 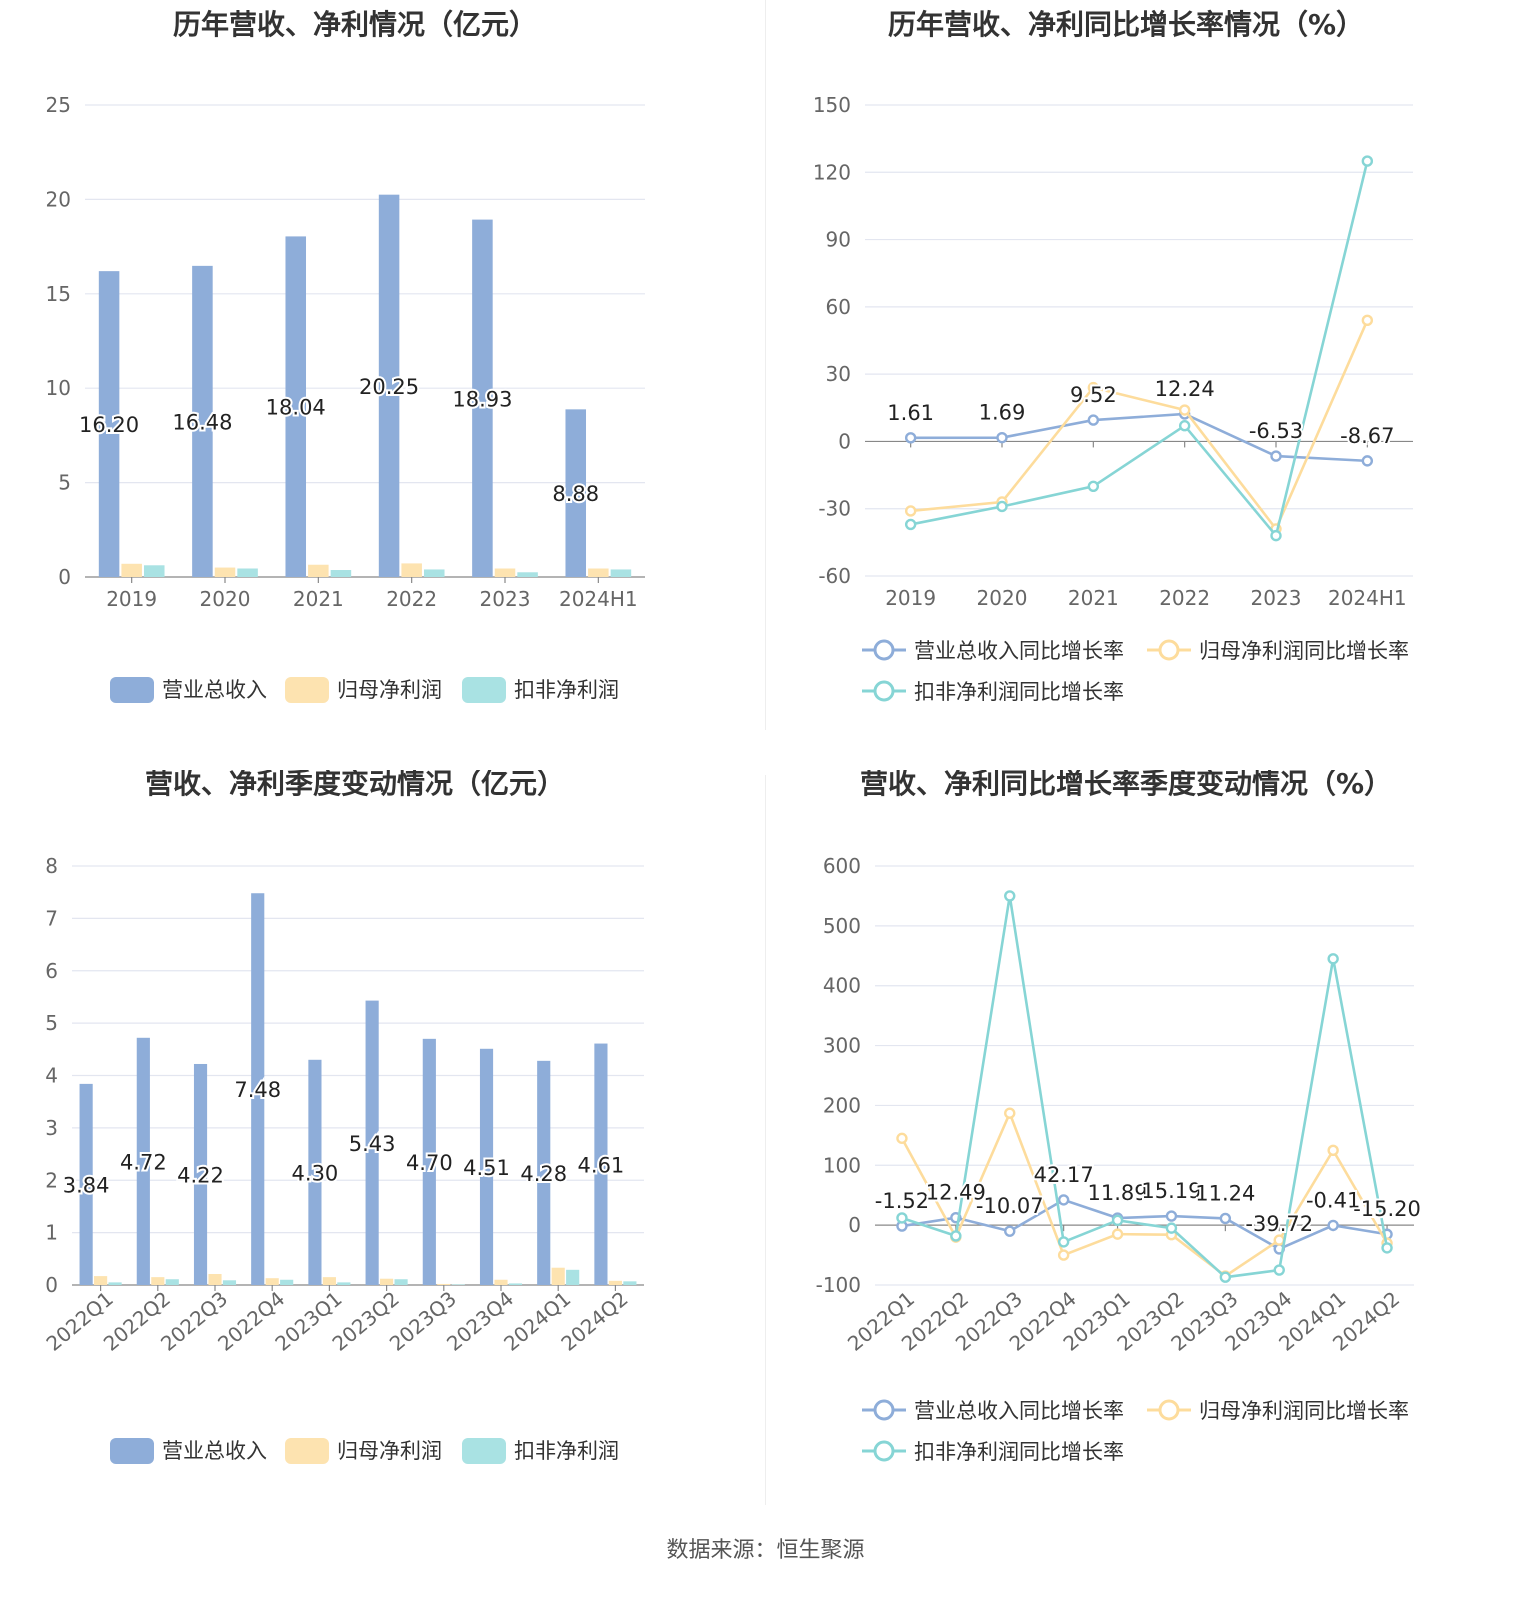 I want to click on y-tick-label: 100, so click(x=842, y=1165).